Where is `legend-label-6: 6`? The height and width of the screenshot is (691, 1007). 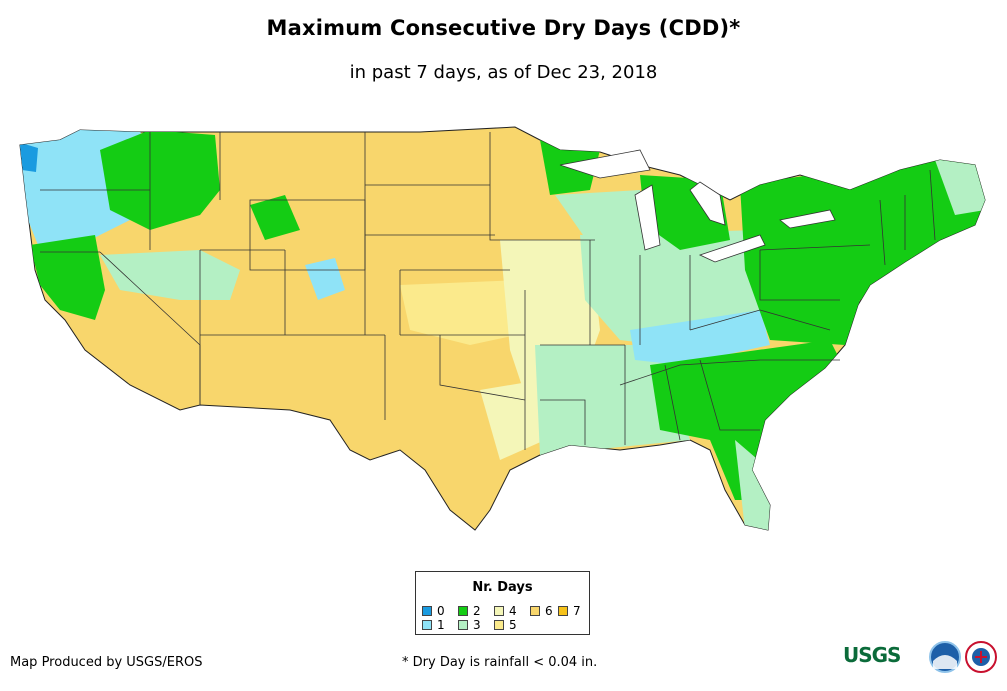 legend-label-6: 6 is located at coordinates (549, 611).